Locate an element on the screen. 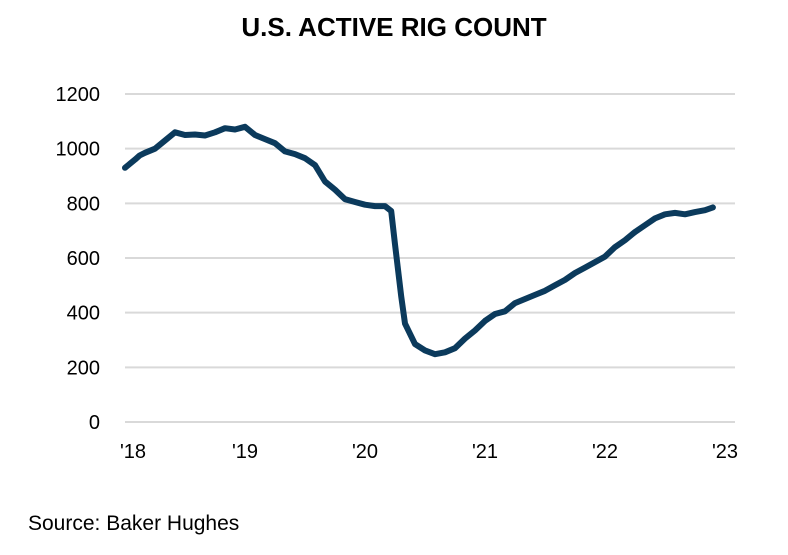 The height and width of the screenshot is (555, 788). y-tick-label: 0 is located at coordinates (94, 423).